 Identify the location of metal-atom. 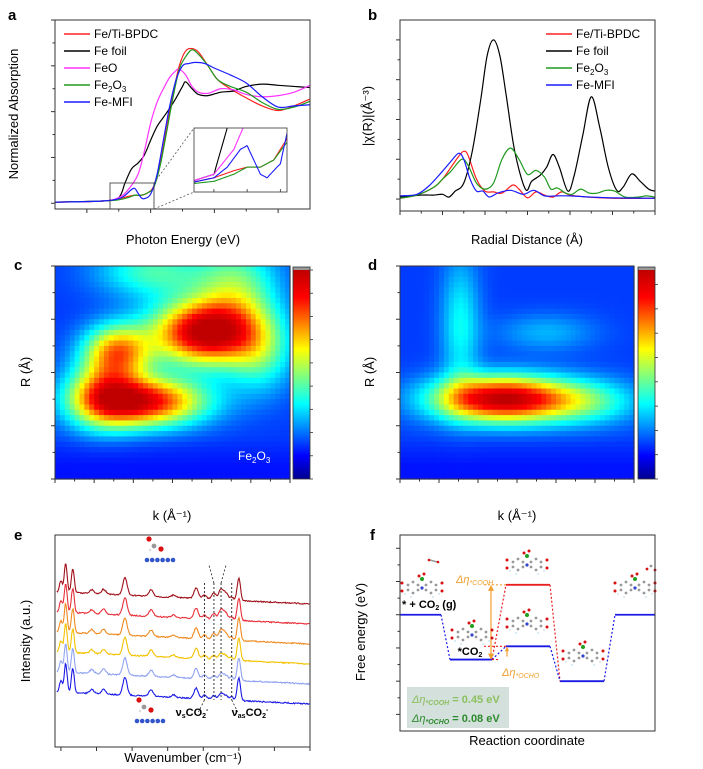
(472, 626).